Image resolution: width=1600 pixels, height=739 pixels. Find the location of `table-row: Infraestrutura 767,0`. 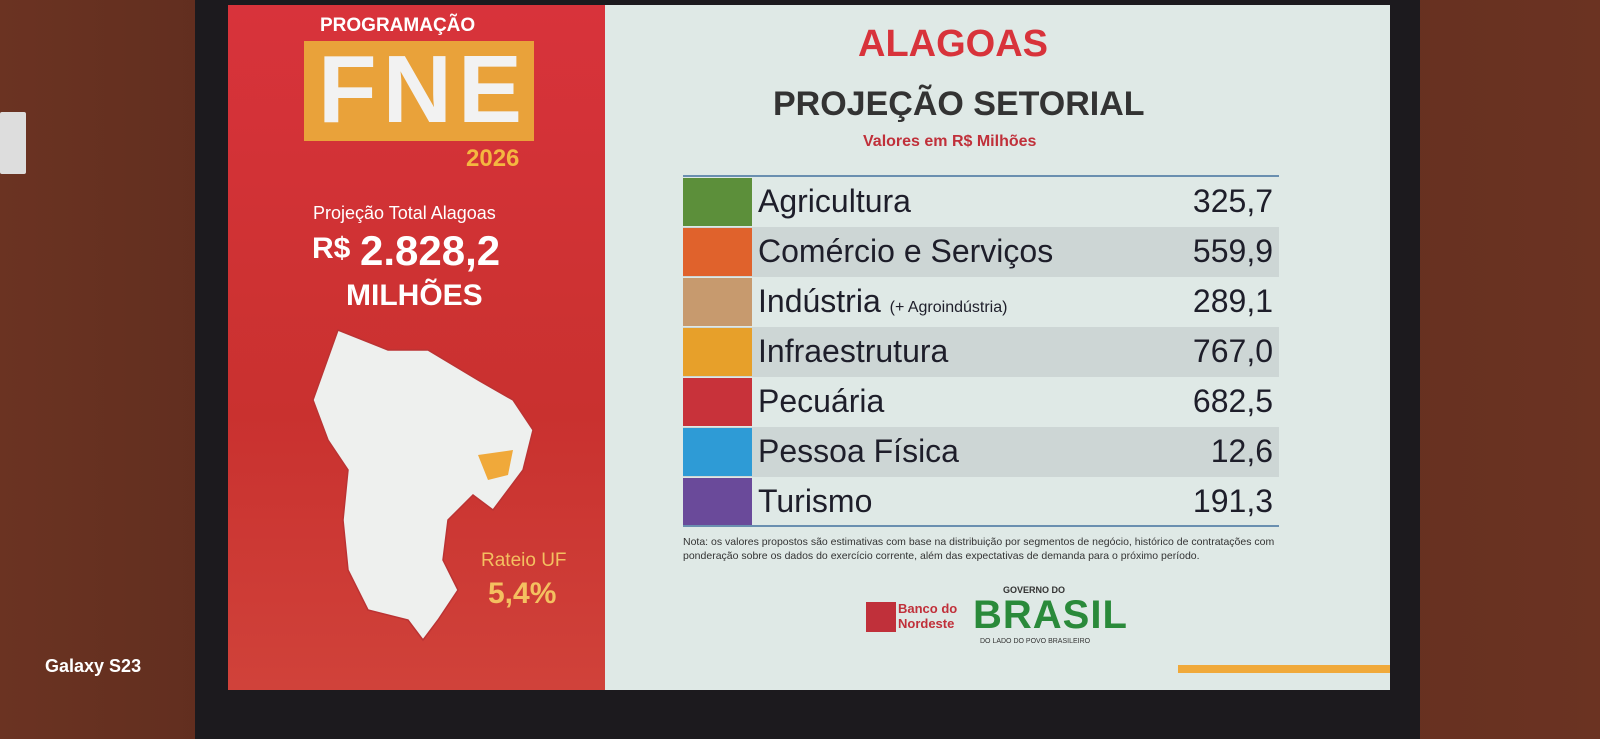

table-row: Infraestrutura 767,0 is located at coordinates (981, 352).